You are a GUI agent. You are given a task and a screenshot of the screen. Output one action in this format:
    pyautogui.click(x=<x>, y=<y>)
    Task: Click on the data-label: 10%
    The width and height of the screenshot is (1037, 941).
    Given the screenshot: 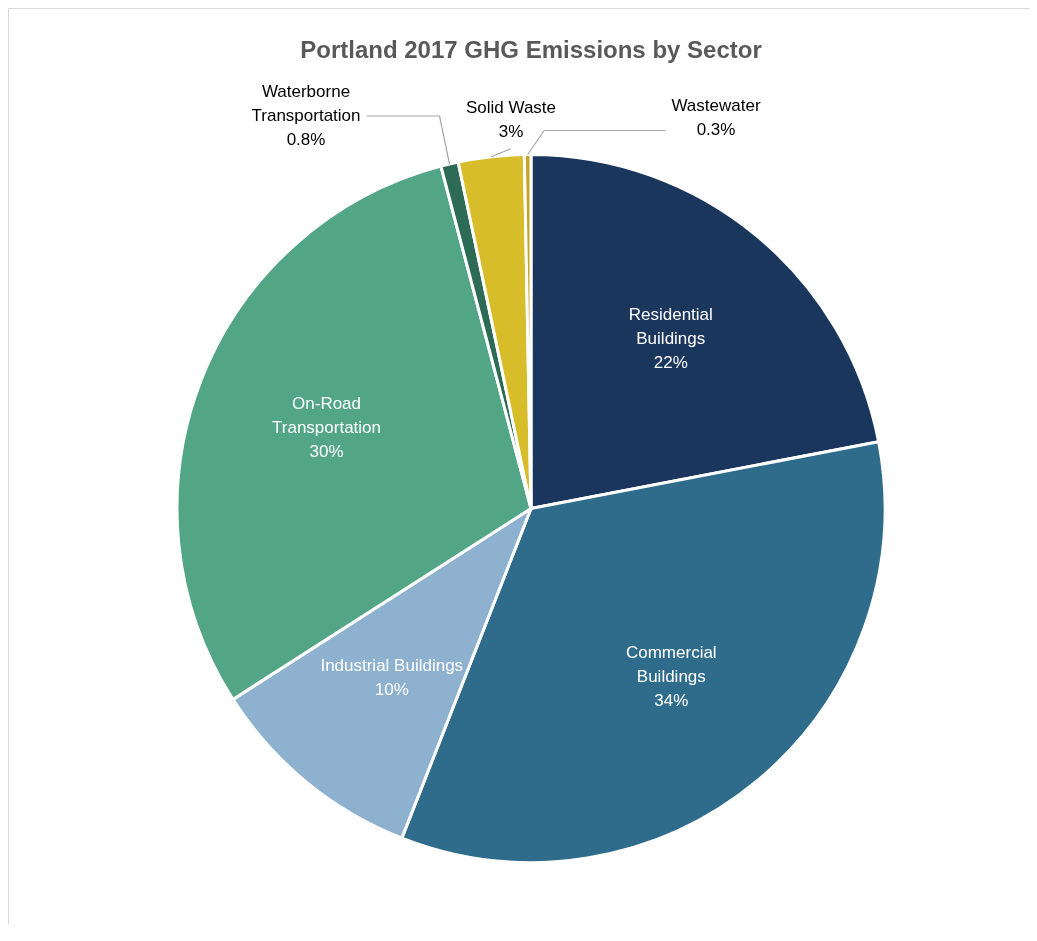 What is the action you would take?
    pyautogui.click(x=391, y=689)
    